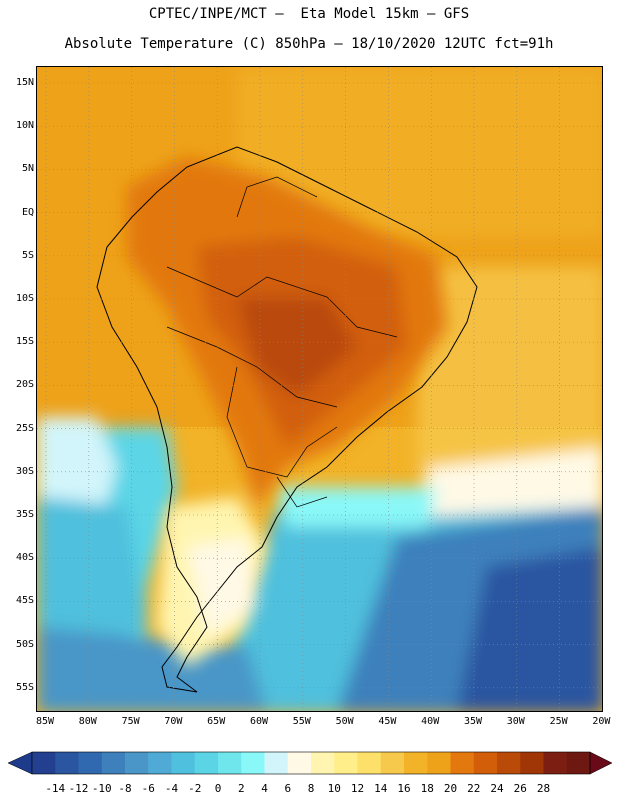 This screenshot has width=618, height=800. Describe the element at coordinates (27, 255) in the screenshot. I see `lat-label: 5S` at that location.